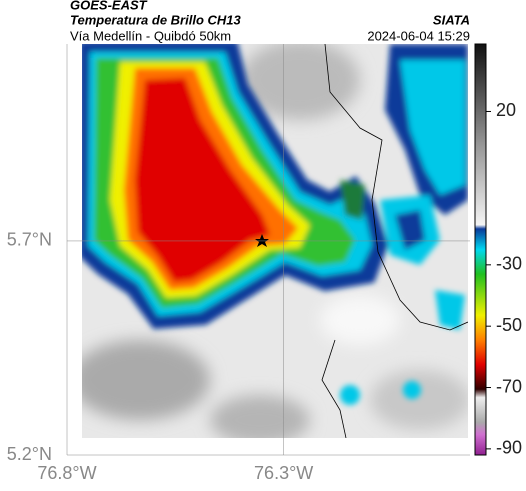 The width and height of the screenshot is (526, 491). Describe the element at coordinates (418, 35) in the screenshot. I see `timestamp: 2024-06-04 15:29` at that location.